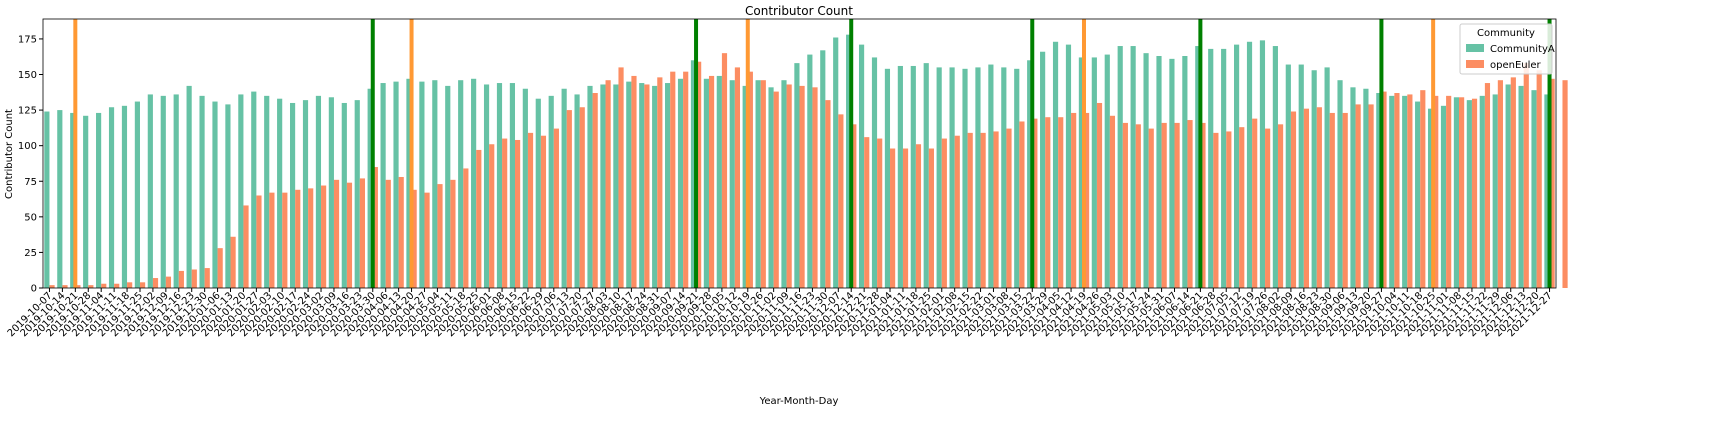 The image size is (1729, 425). Describe the element at coordinates (27, 75) in the screenshot. I see `y-tick-label: 150` at that location.